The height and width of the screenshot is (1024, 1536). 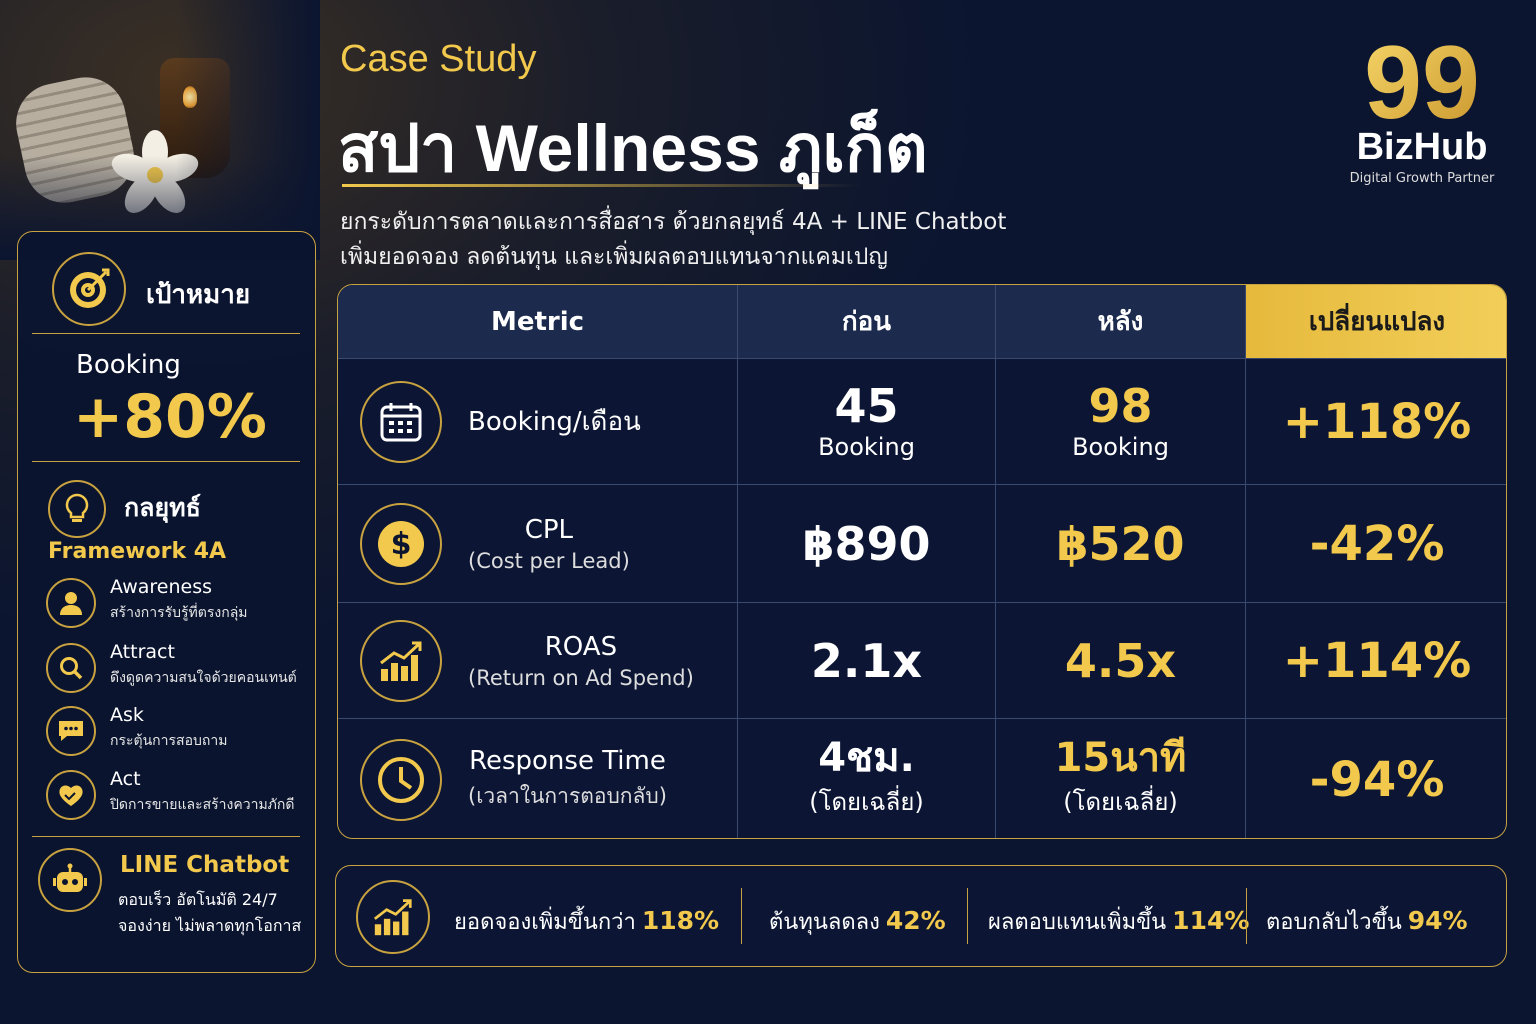 I want to click on change-value: +118%, so click(x=1377, y=421).